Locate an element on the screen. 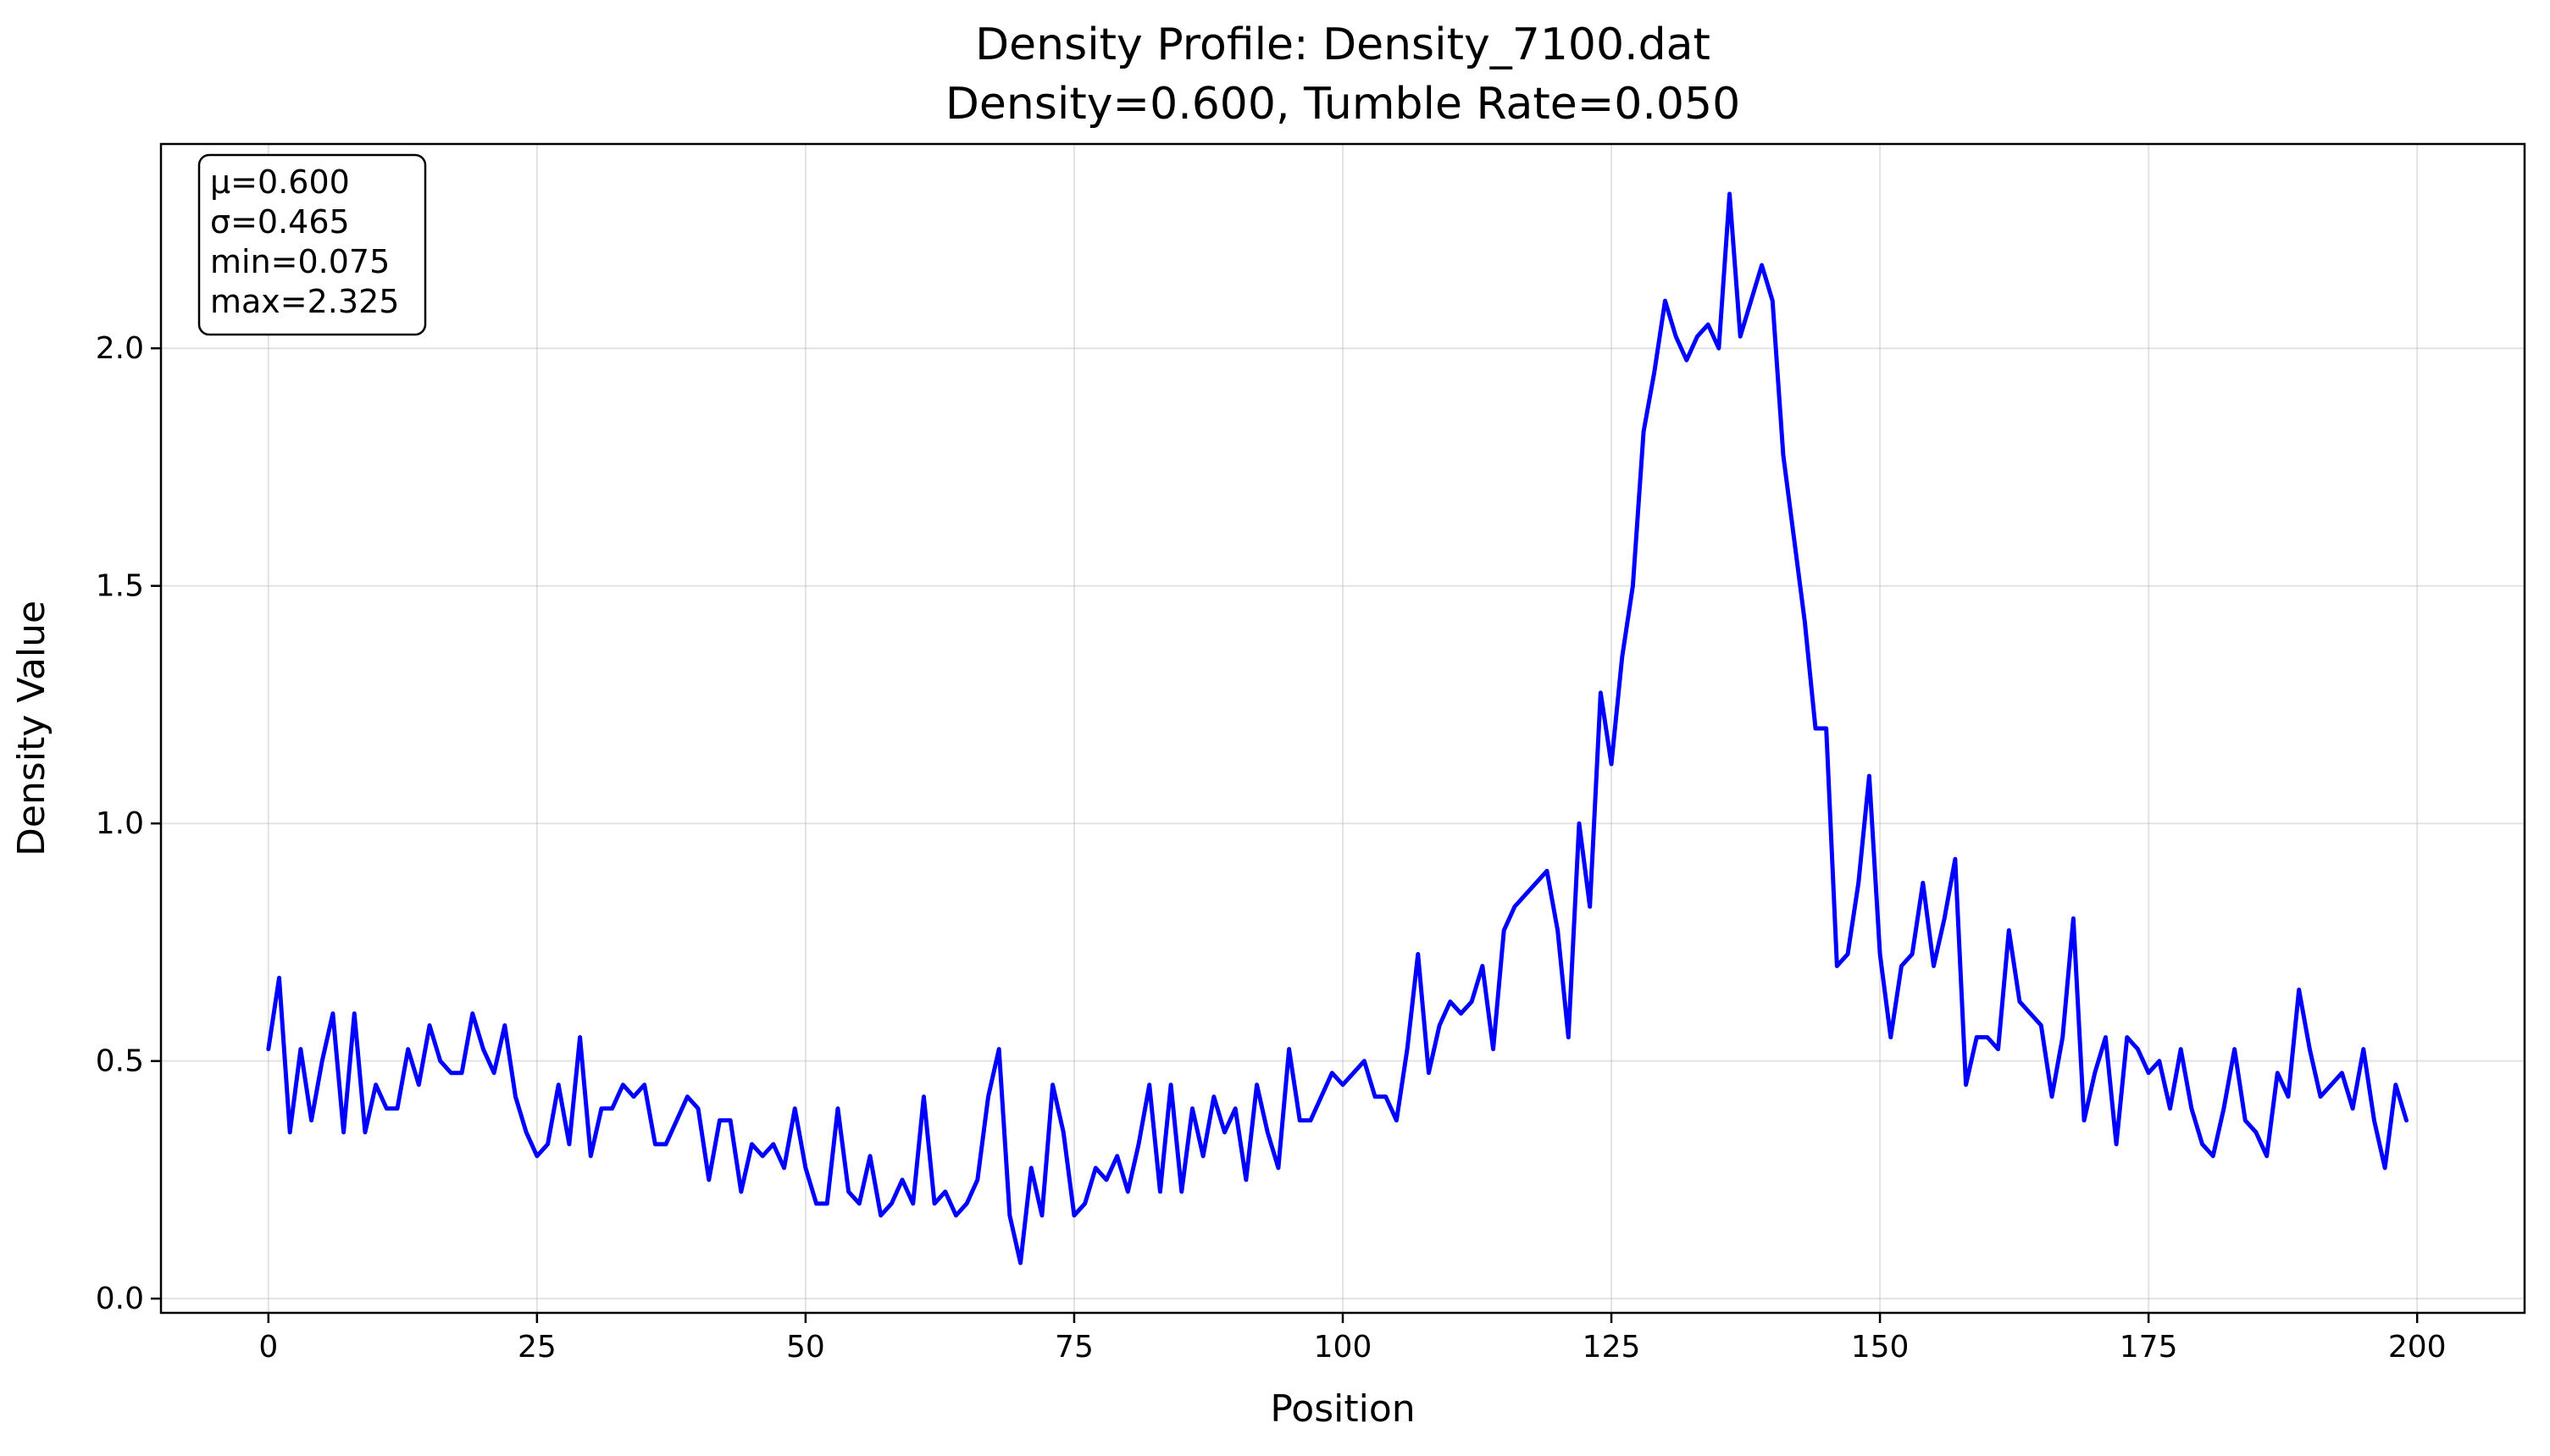 This screenshot has height=1456, width=2550. y-tick-label: 1.0 is located at coordinates (120, 823).